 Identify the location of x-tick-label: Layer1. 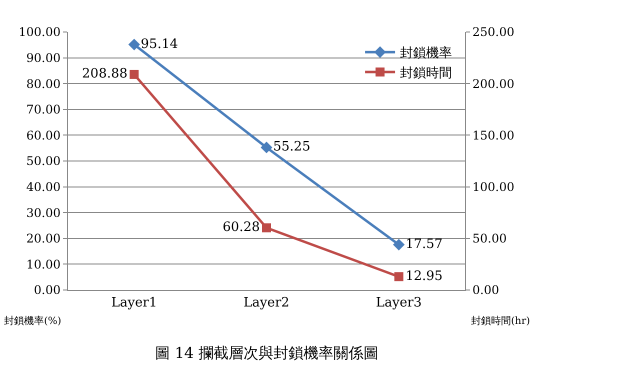
(134, 303).